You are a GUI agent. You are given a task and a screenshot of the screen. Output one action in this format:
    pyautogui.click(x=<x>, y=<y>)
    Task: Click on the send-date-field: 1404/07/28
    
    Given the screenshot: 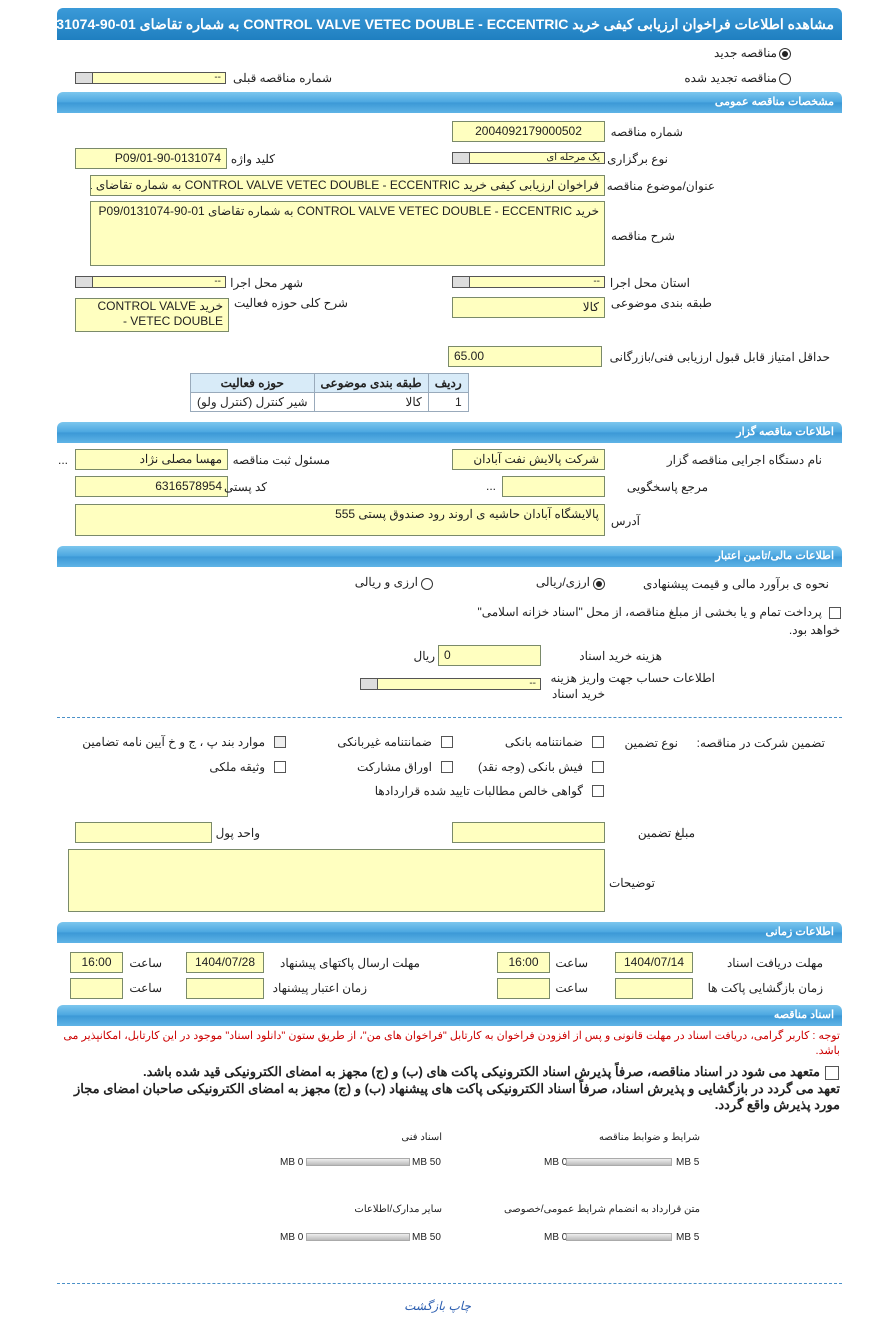 What is the action you would take?
    pyautogui.click(x=225, y=962)
    